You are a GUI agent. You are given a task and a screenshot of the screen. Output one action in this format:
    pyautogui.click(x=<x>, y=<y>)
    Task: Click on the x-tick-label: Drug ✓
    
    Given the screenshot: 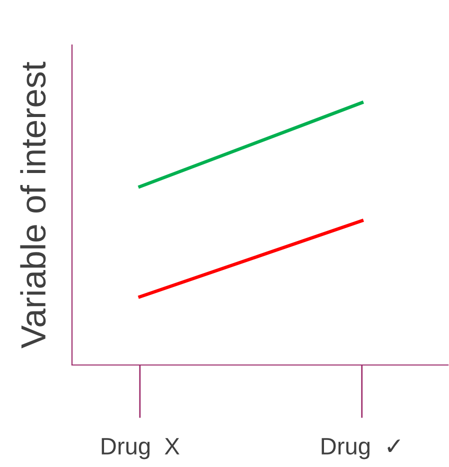 What is the action you would take?
    pyautogui.click(x=361, y=449)
    